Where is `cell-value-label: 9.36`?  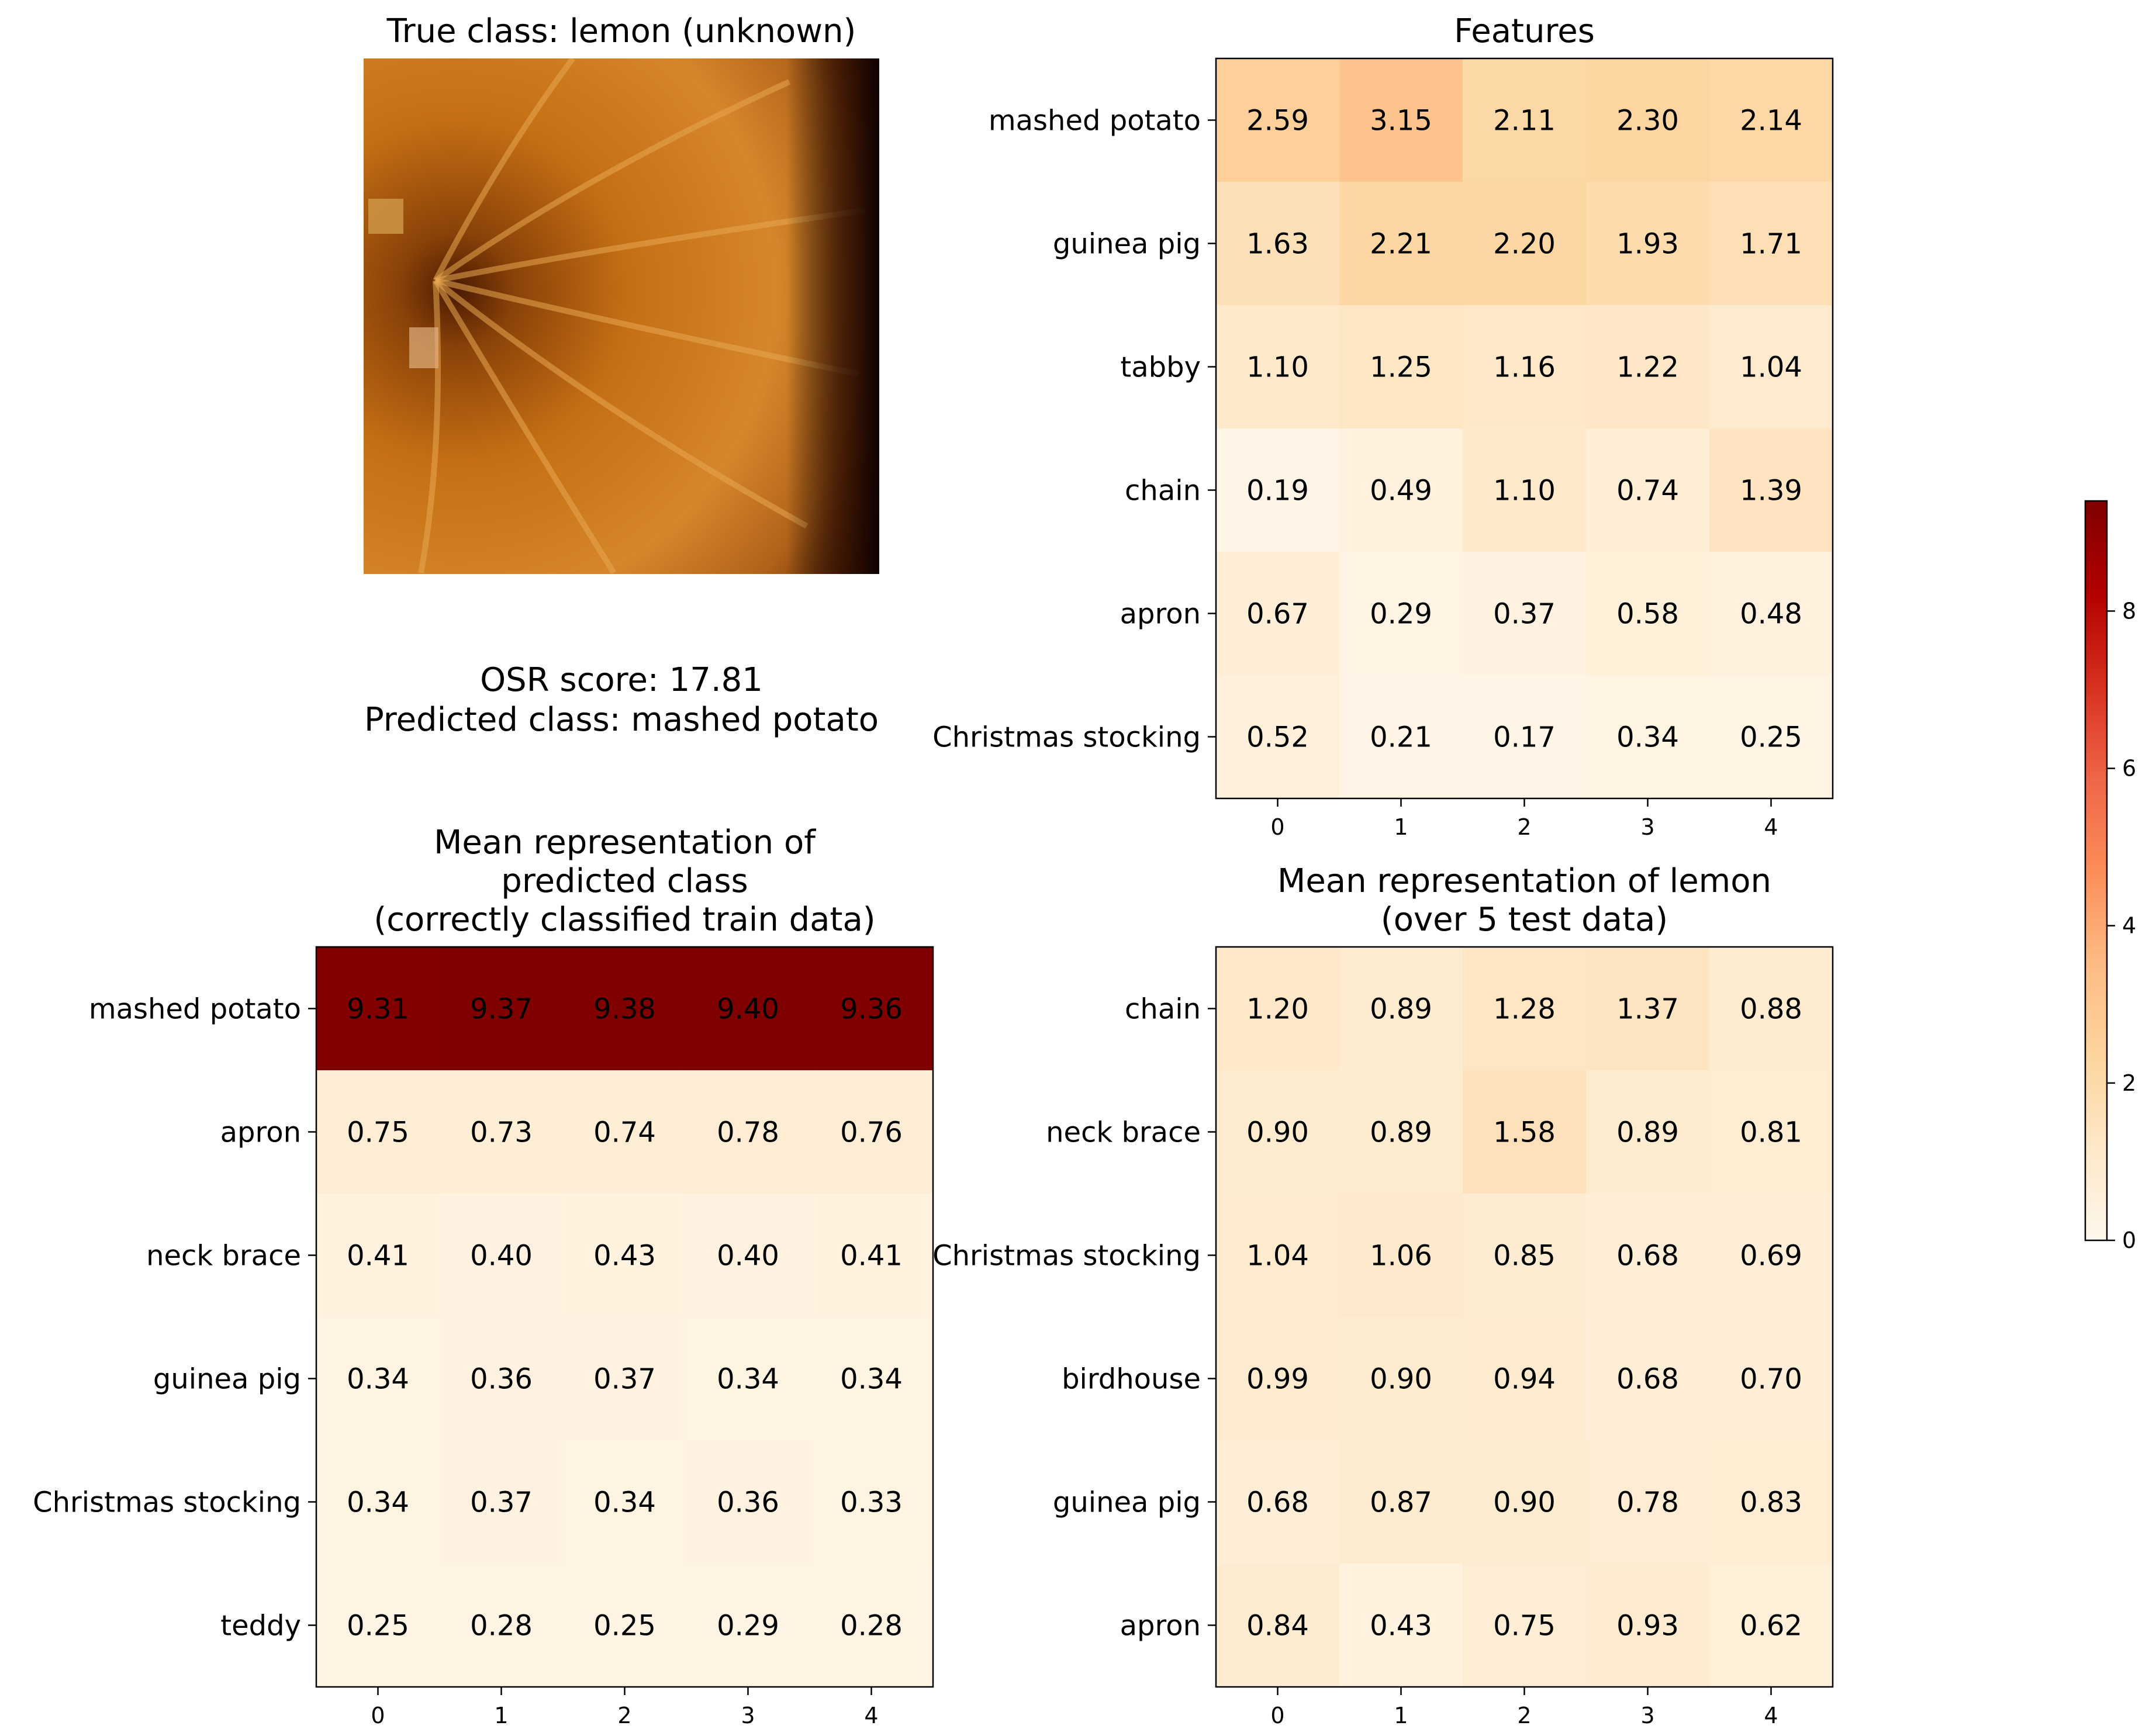 cell-value-label: 9.36 is located at coordinates (872, 1009).